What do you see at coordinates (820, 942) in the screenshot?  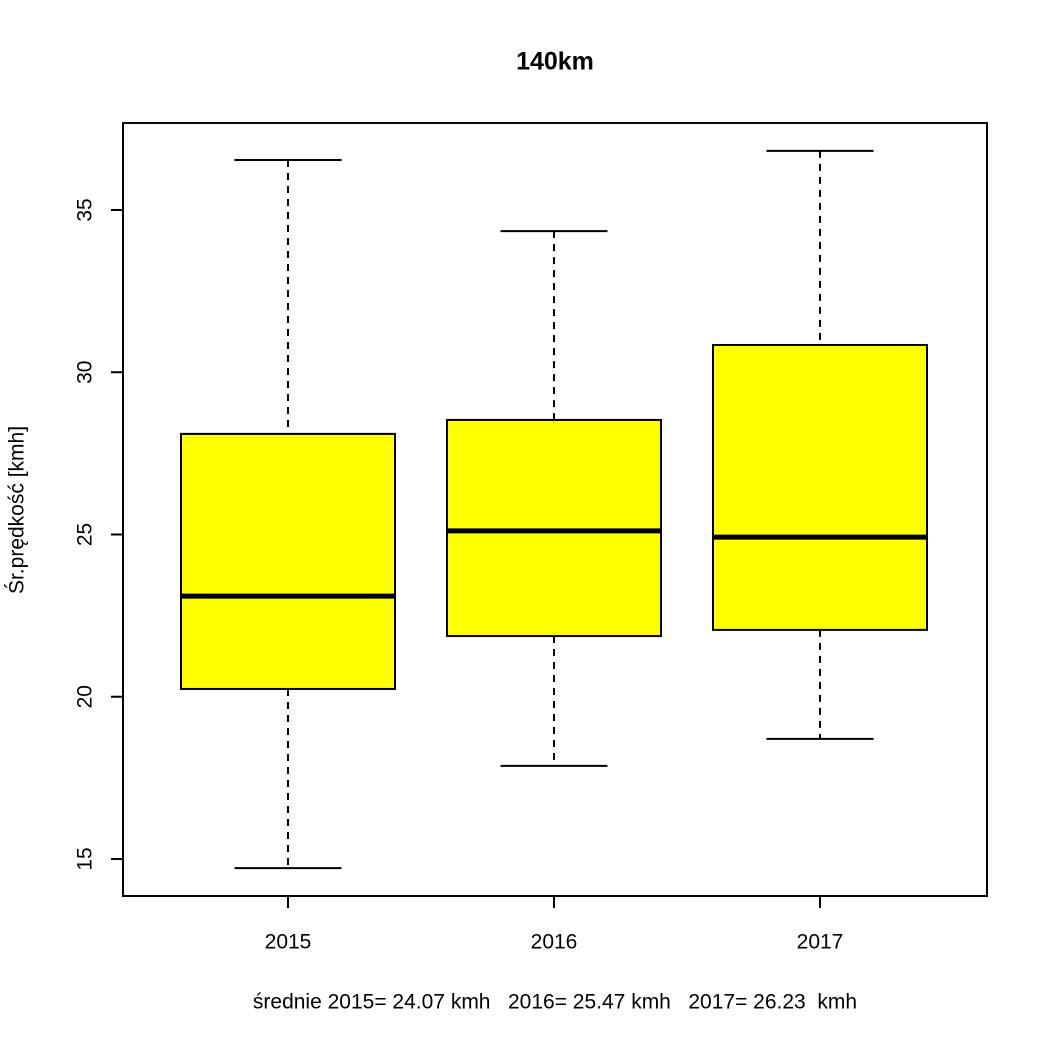 I see `x-tick-label: 2017` at bounding box center [820, 942].